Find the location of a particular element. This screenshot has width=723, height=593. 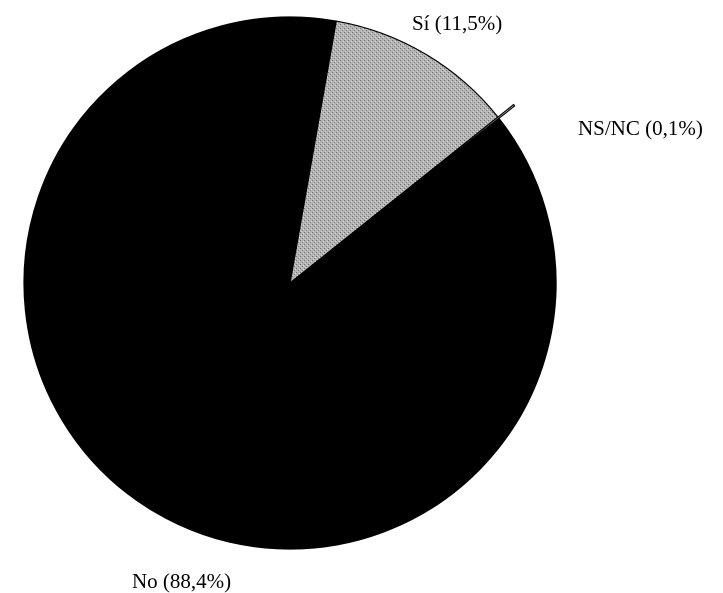

slice-label-si: Sí (11,5%) is located at coordinates (457, 23).